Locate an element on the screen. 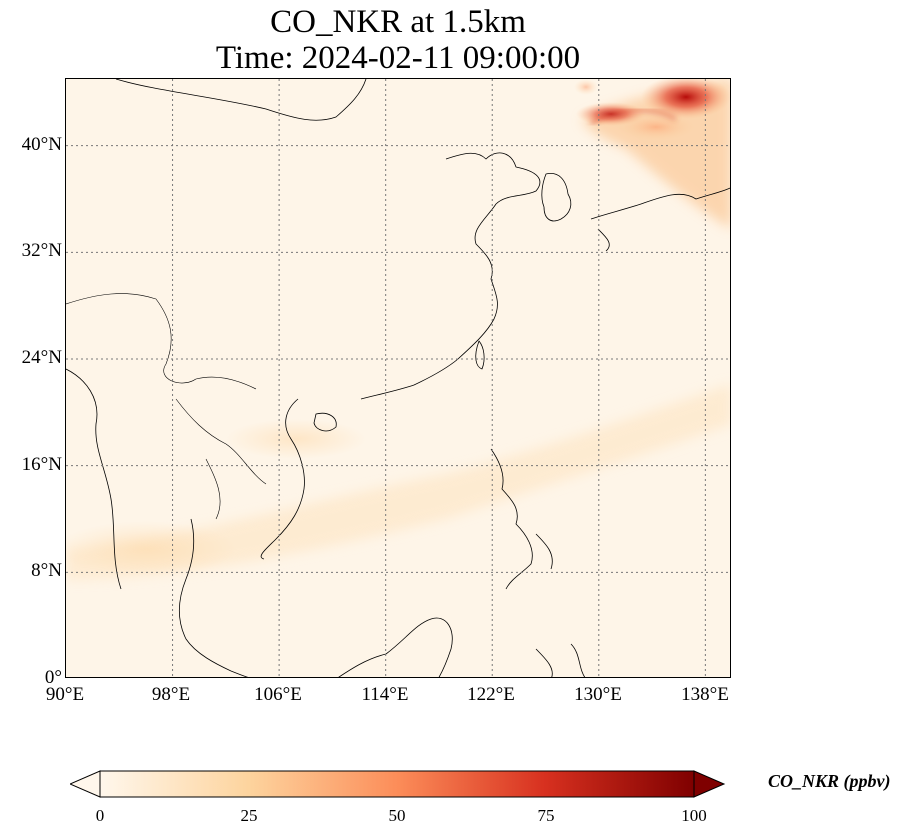 The height and width of the screenshot is (836, 920). colorbar-extend-low is located at coordinates (85, 784).